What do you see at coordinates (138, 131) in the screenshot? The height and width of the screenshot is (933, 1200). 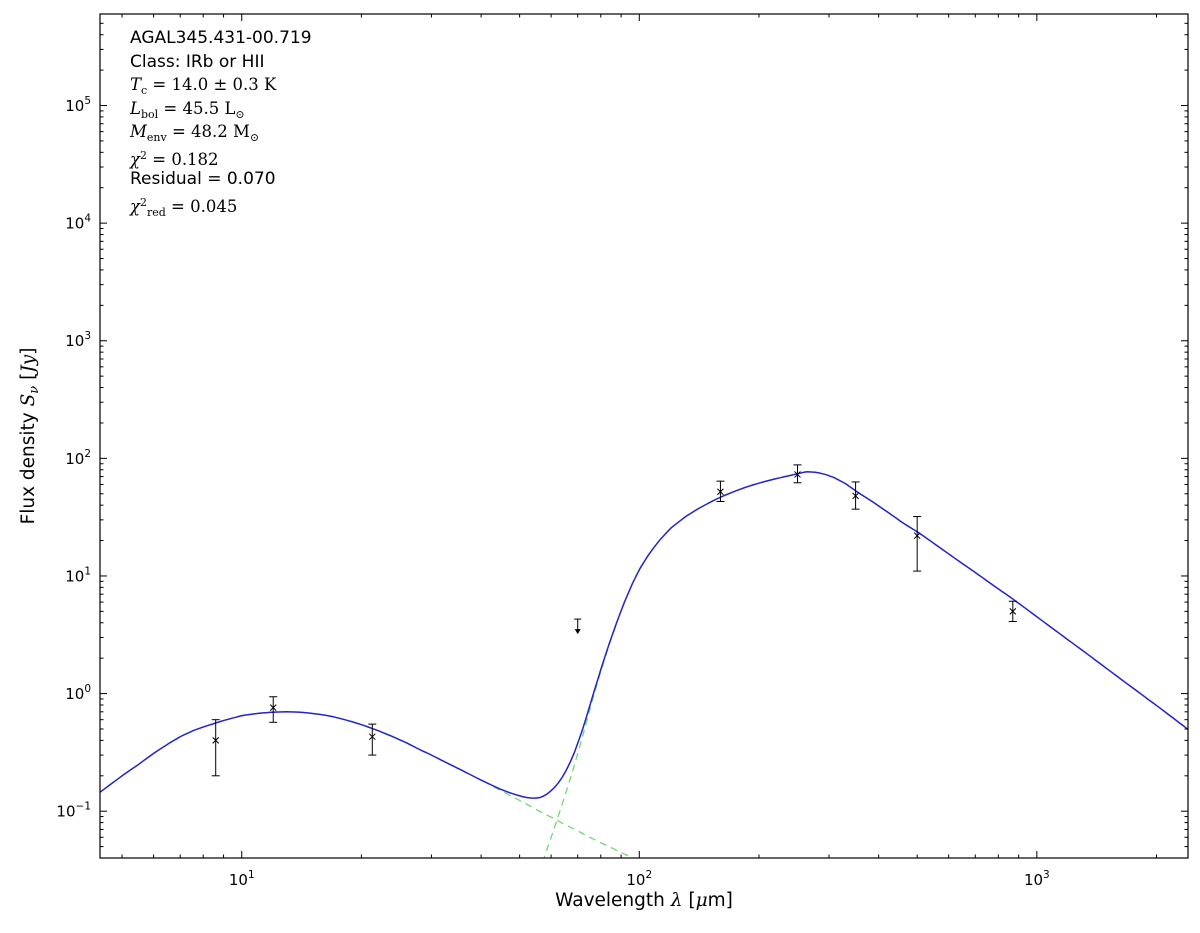 I see `annotation-text: M` at bounding box center [138, 131].